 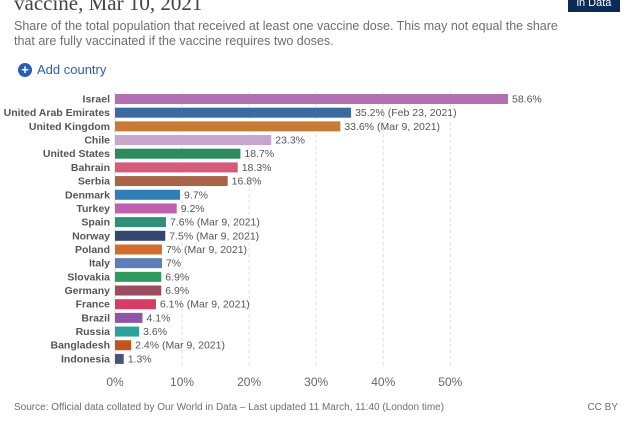 I want to click on category-label: Denmark, so click(x=87, y=195).